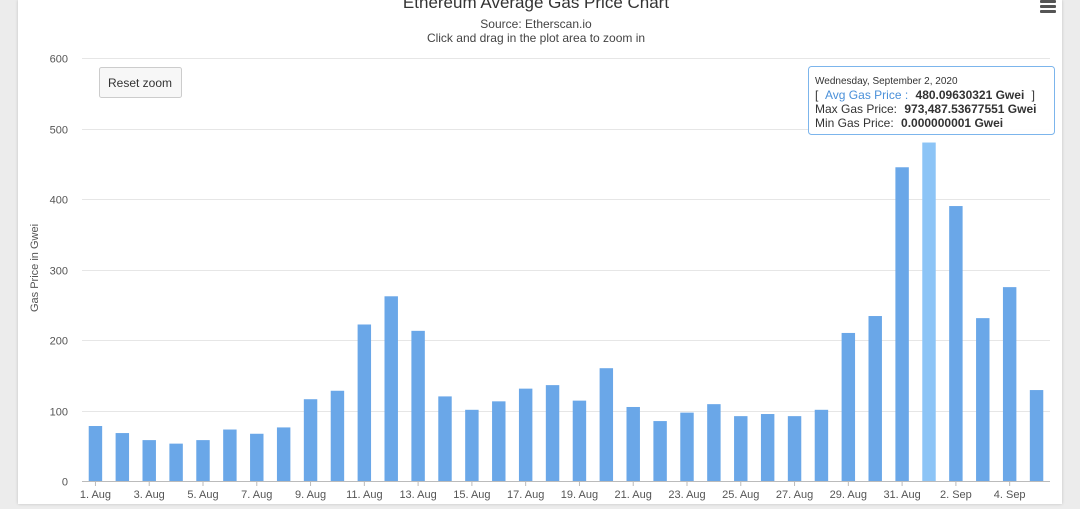 This screenshot has height=509, width=1080. Describe the element at coordinates (364, 495) in the screenshot. I see `x-tick-label: 11. Aug` at that location.